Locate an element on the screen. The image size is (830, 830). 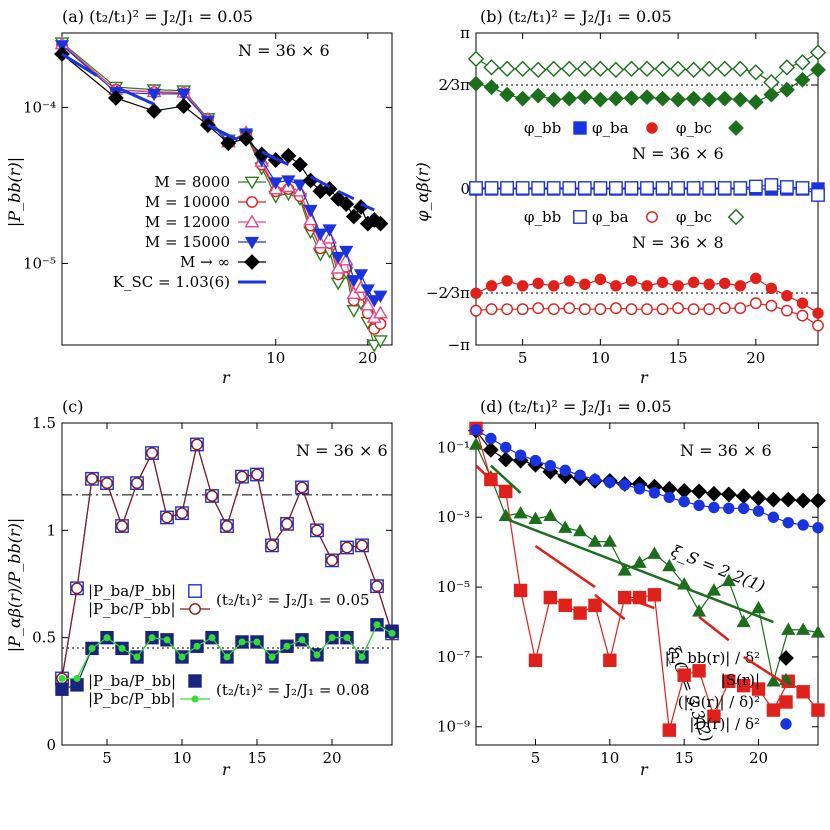
y-tick-label: 0.5 is located at coordinates (44, 638).